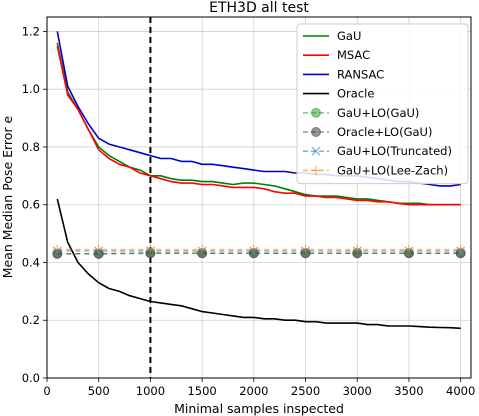  I want to click on x-tick-label: 500, so click(99, 391).